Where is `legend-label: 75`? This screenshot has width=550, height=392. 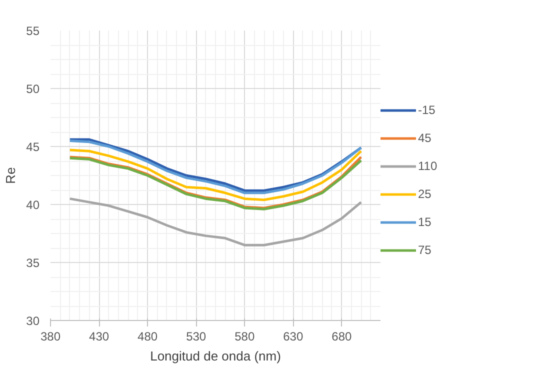
legend-label: 75 is located at coordinates (425, 250).